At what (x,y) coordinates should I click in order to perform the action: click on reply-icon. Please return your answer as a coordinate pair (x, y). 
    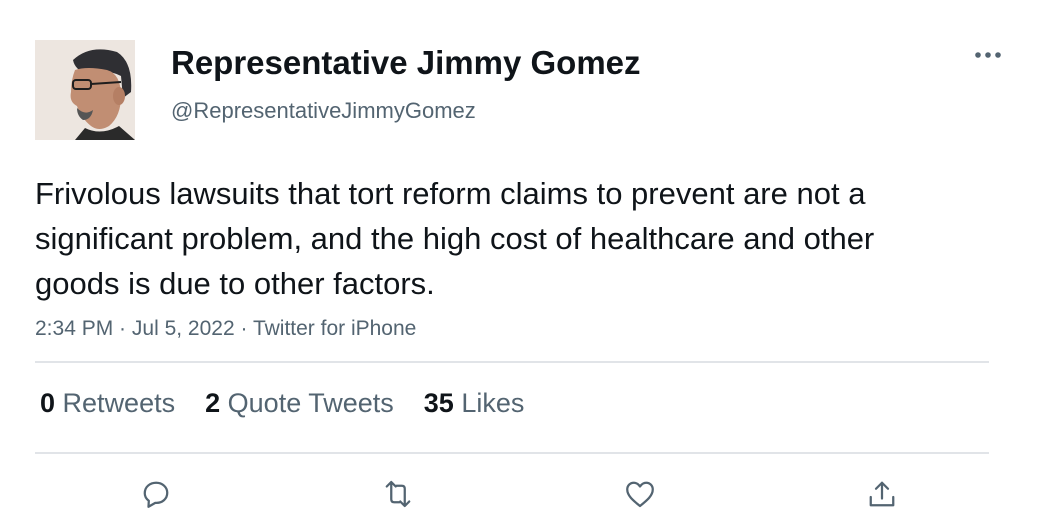
    Looking at the image, I should click on (156, 494).